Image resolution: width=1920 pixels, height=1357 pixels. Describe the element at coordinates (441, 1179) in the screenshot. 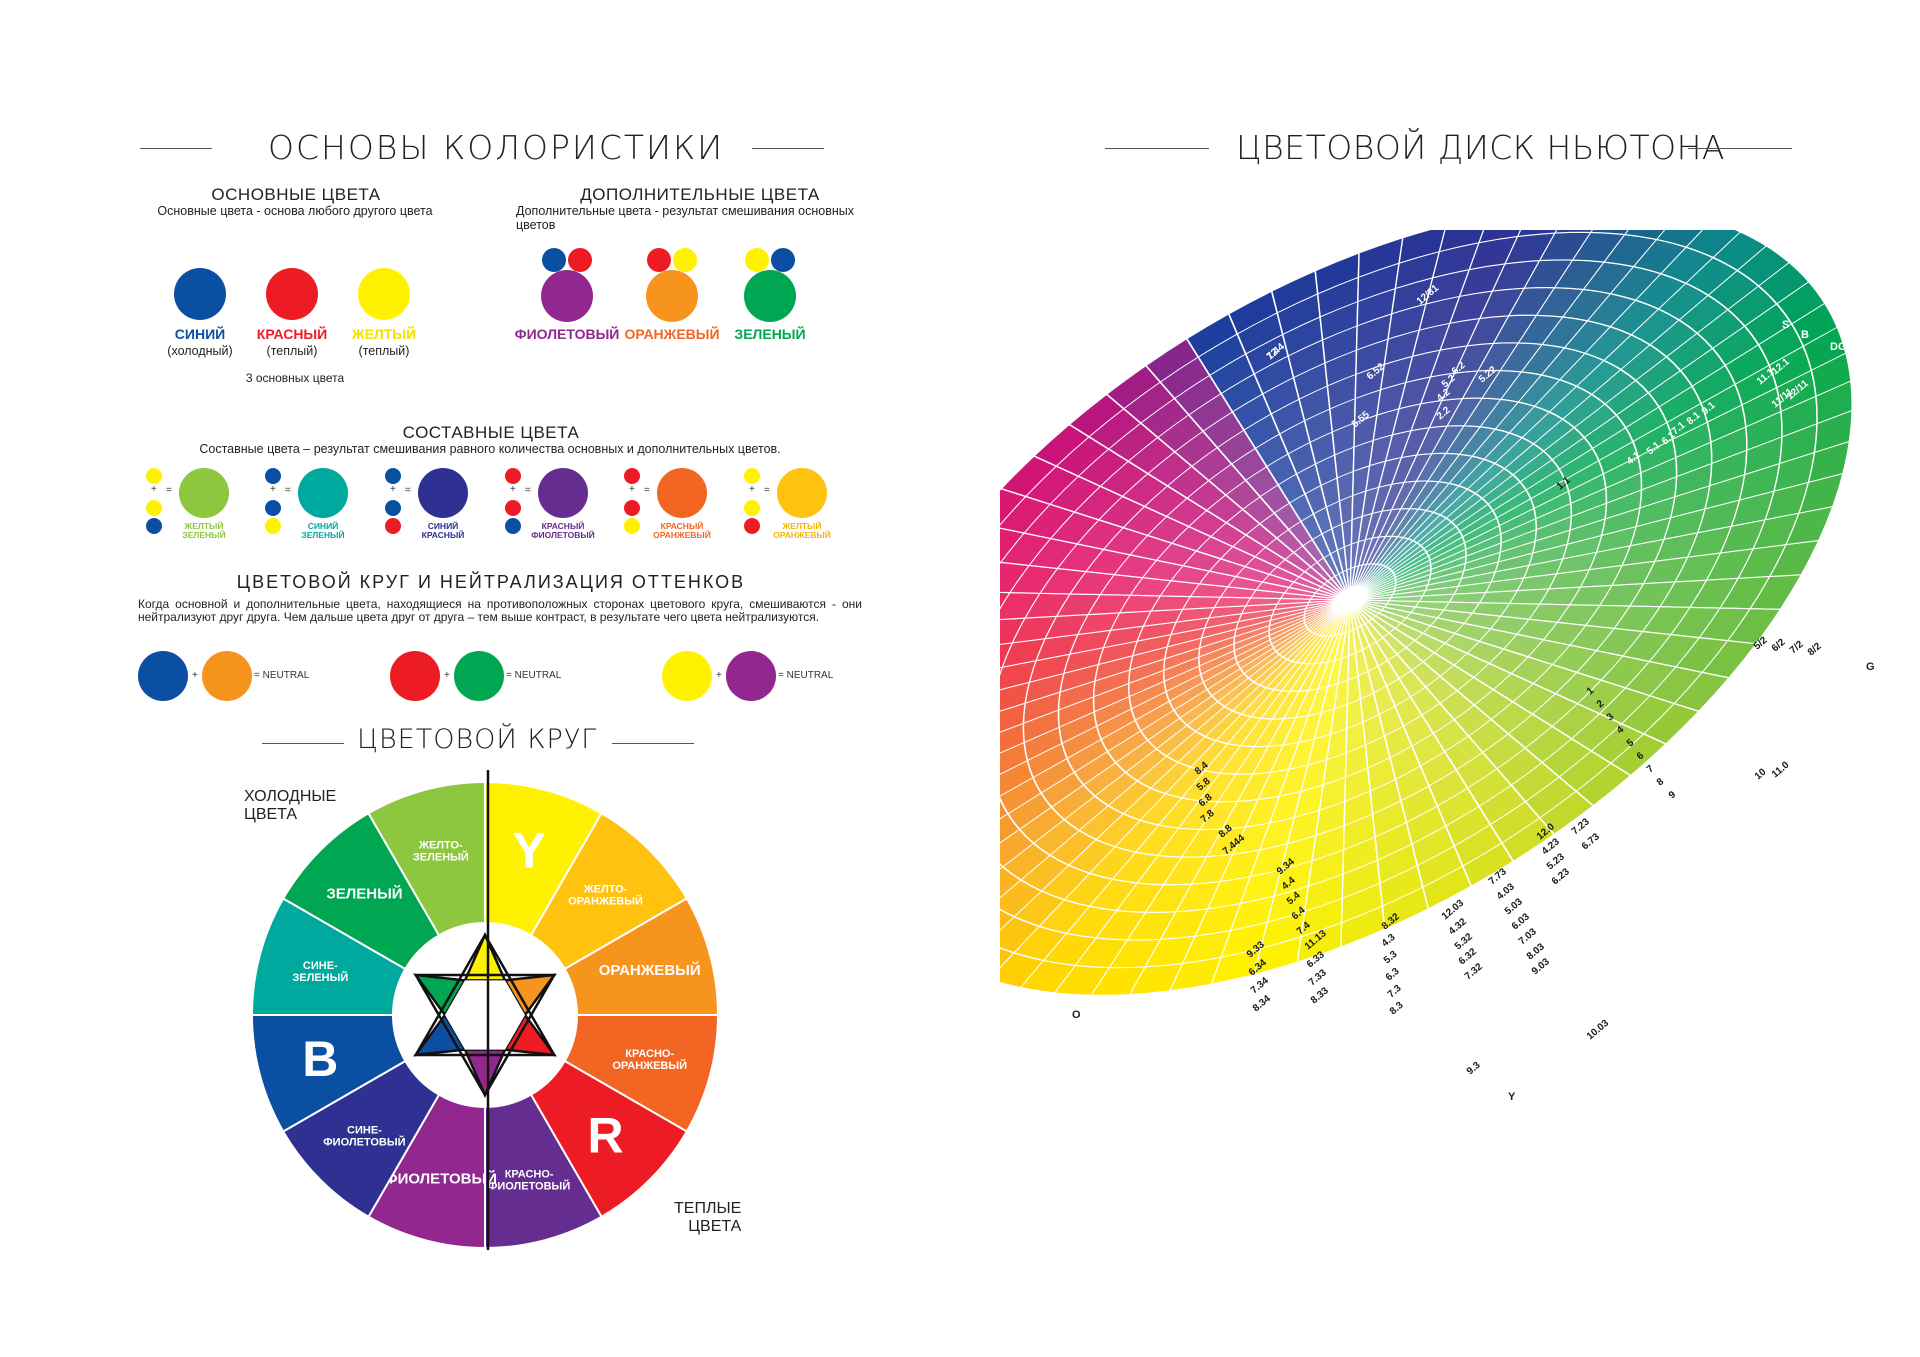

I see `wheel-segment-label: ФИОЛЕТОВЫЙ` at that location.